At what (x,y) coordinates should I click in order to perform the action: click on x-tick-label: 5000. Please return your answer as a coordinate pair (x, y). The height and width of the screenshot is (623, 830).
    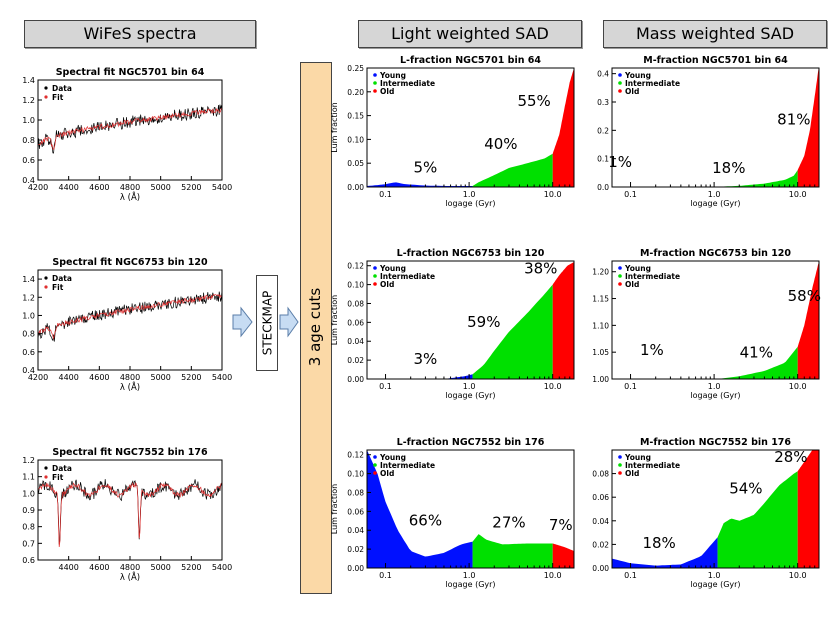
    Looking at the image, I should click on (160, 377).